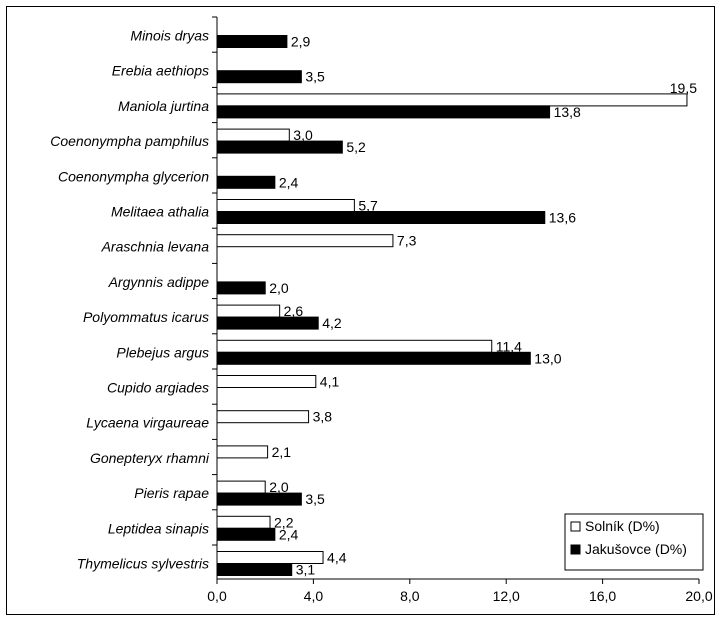  What do you see at coordinates (602, 596) in the screenshot?
I see `x-tick-label: 16,0` at bounding box center [602, 596].